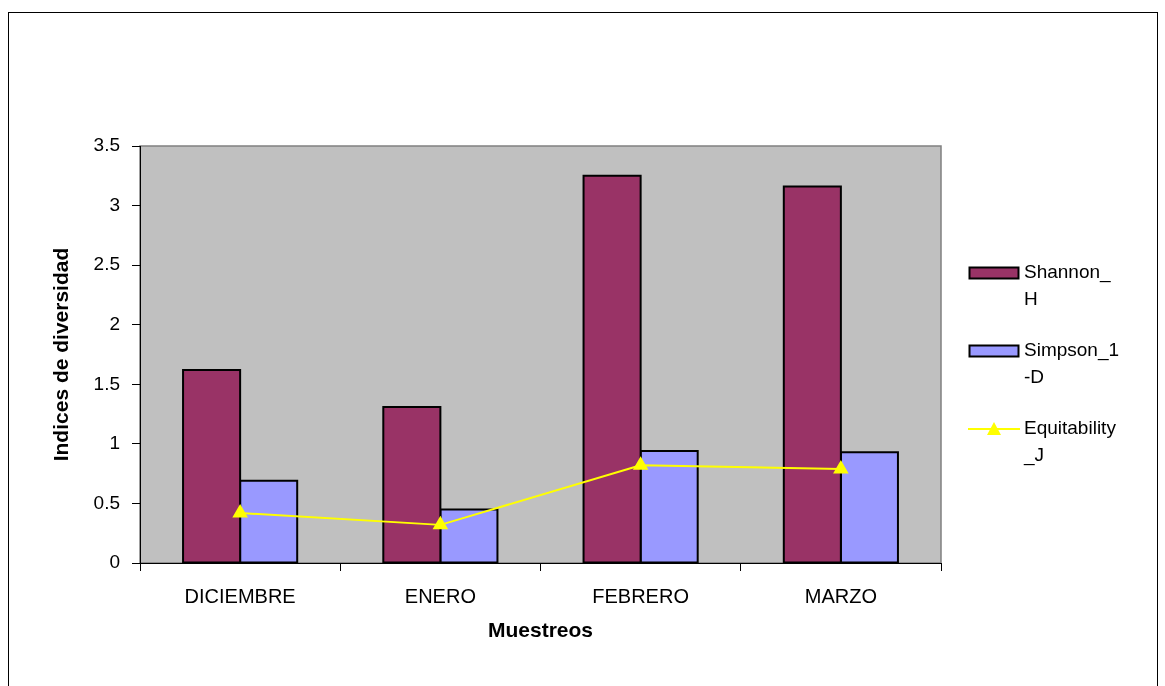 The height and width of the screenshot is (686, 1165). Describe the element at coordinates (114, 443) in the screenshot. I see `y-tick-label: 1` at that location.